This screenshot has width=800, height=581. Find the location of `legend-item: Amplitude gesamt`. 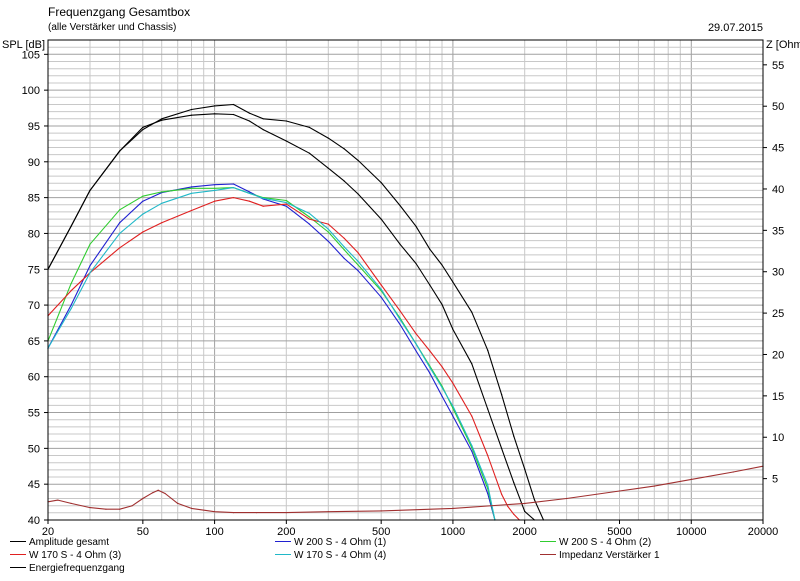

legend-item: Amplitude gesamt is located at coordinates (59, 543).